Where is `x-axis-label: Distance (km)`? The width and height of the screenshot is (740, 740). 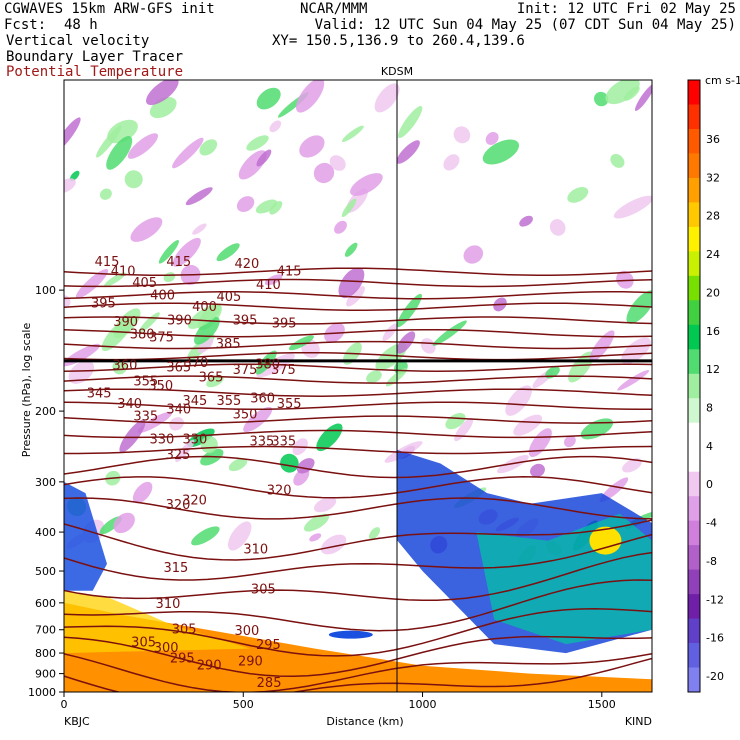
x-axis-label: Distance (km) is located at coordinates (364, 721).